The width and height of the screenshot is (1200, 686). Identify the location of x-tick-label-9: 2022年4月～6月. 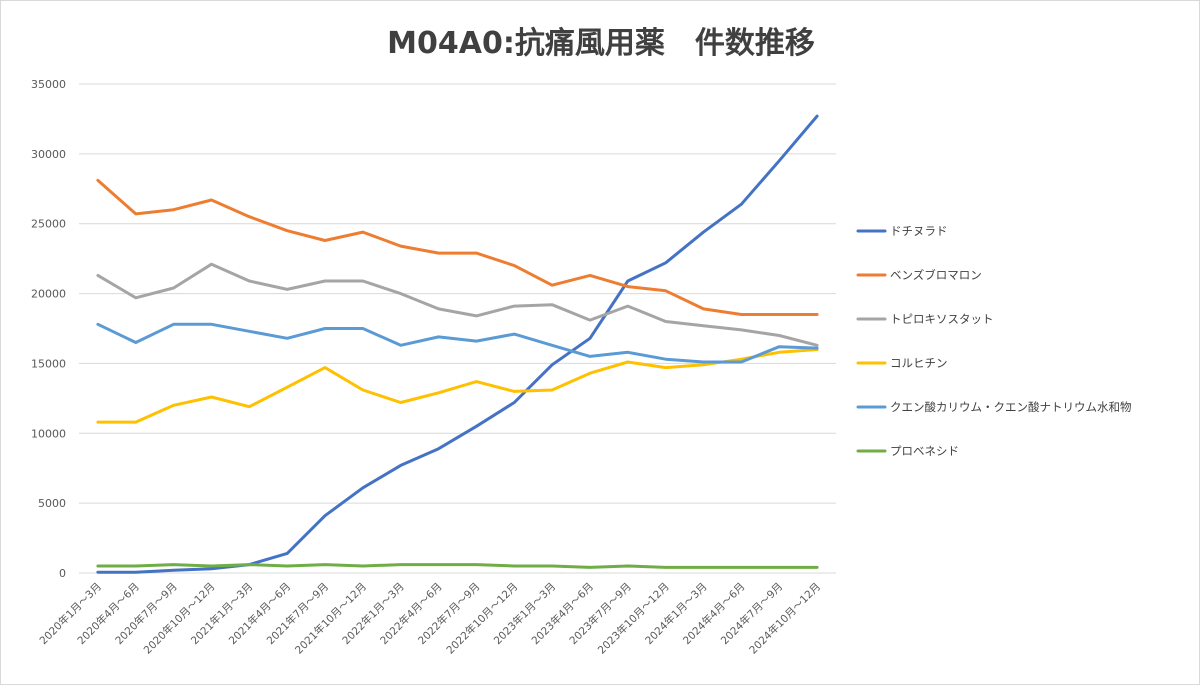
(410, 613).